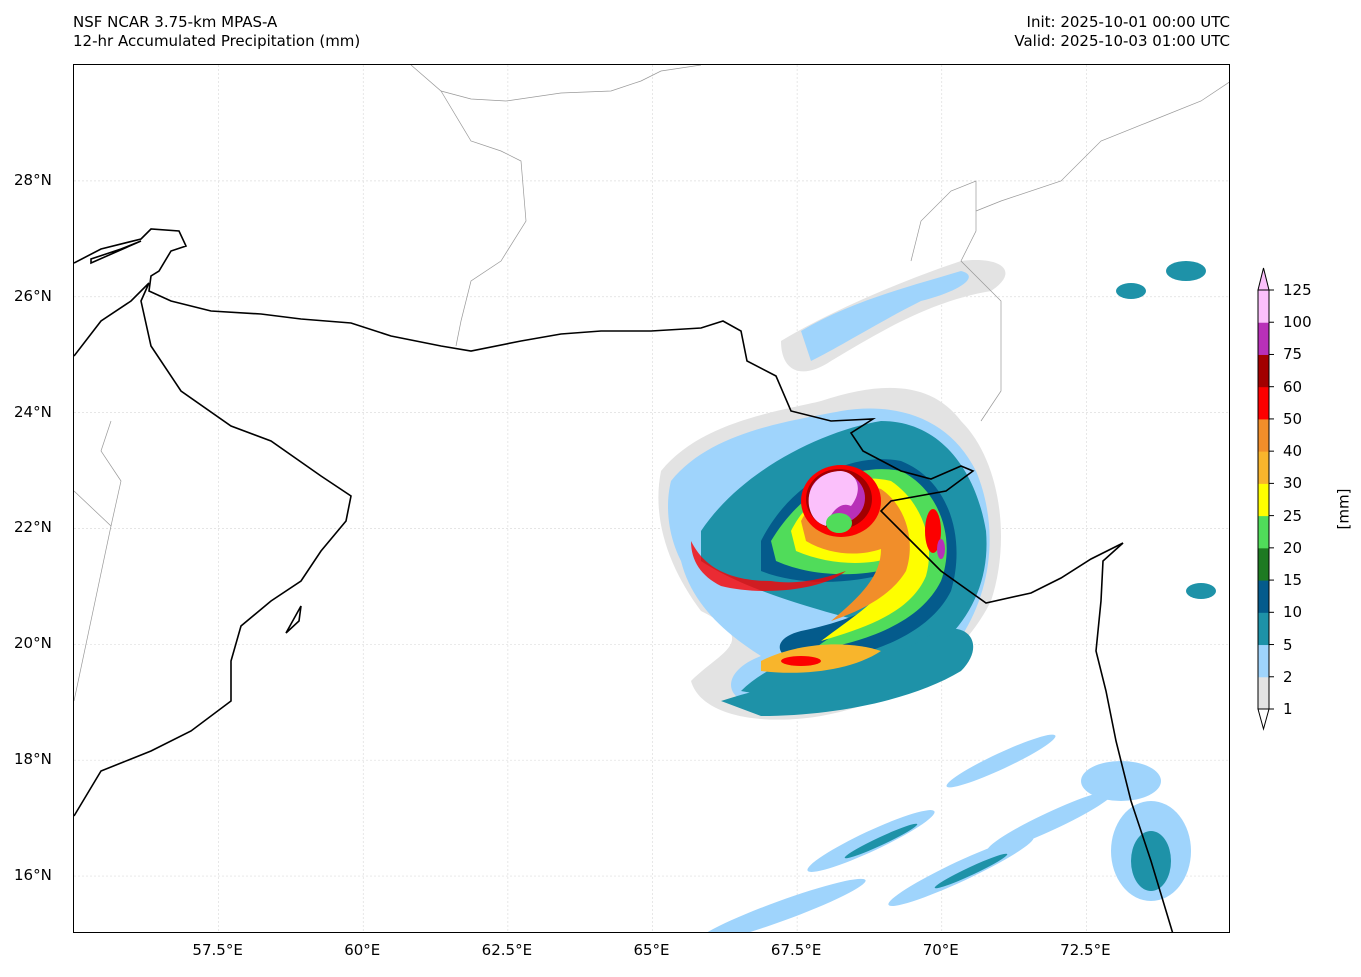  I want to click on colorbar-level-label: 100, so click(1297, 322).